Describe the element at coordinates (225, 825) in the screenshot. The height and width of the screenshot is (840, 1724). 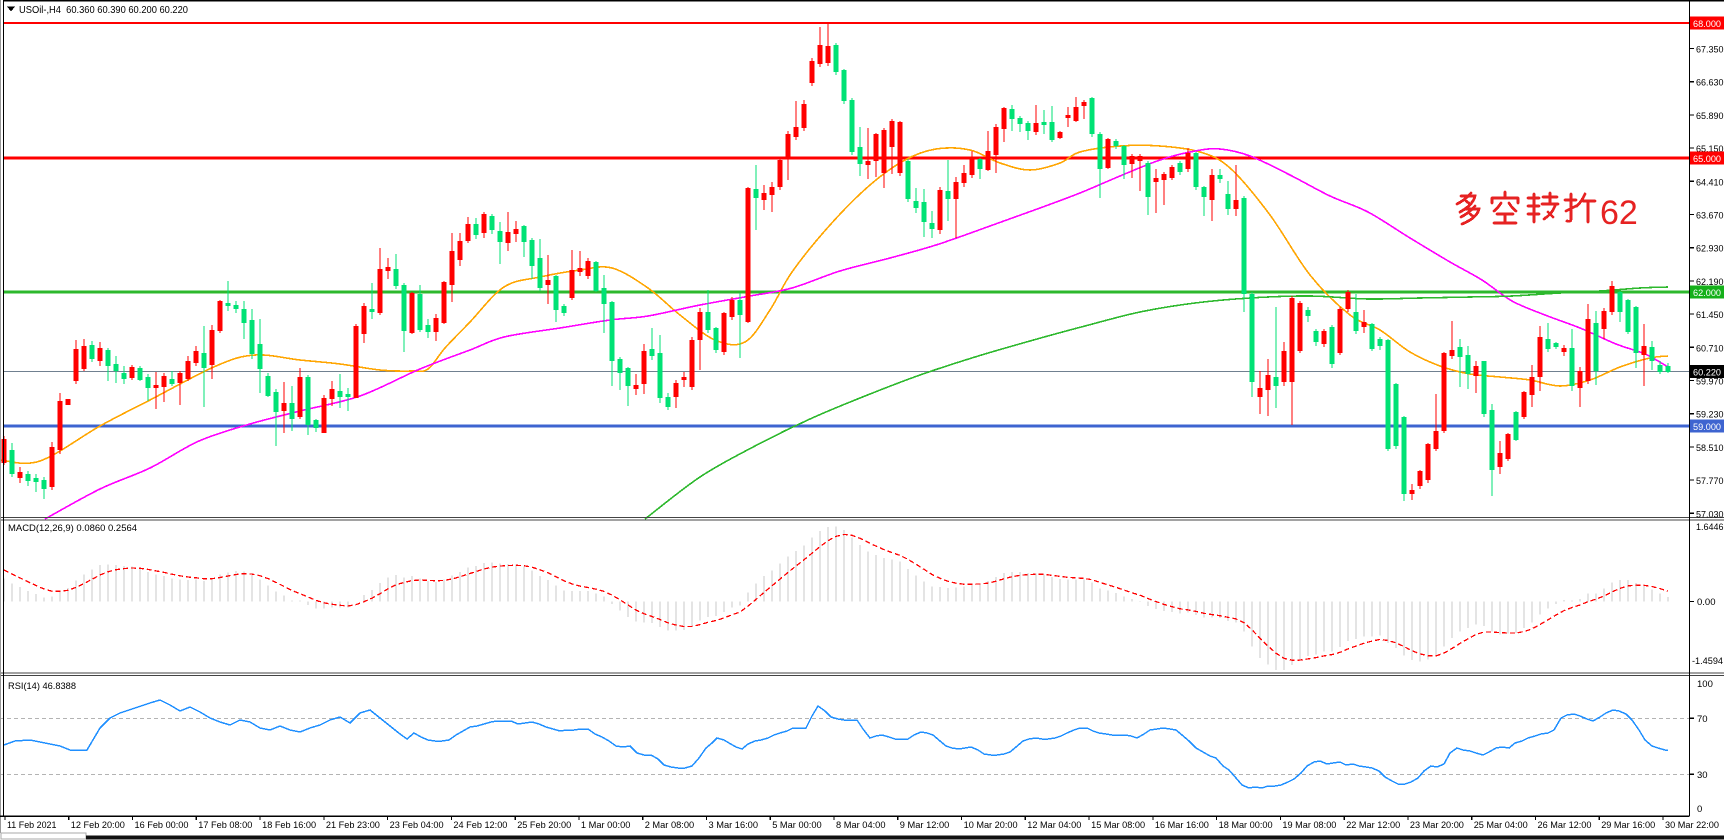
I see `svg-text: 17 Feb 08:00` at that location.